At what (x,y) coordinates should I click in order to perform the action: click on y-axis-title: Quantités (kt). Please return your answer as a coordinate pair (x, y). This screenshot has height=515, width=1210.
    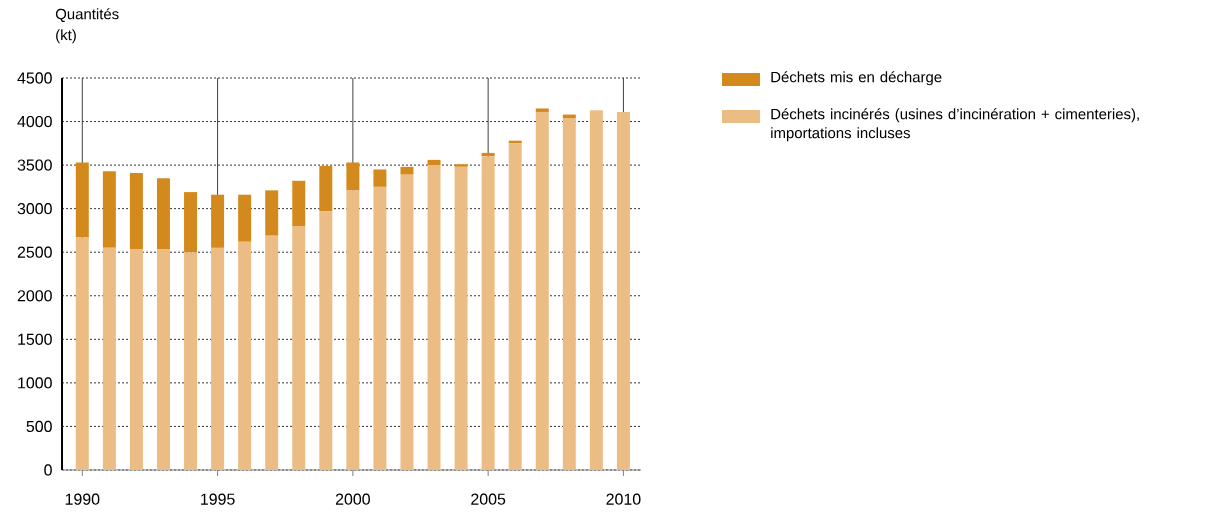
    Looking at the image, I should click on (87, 26).